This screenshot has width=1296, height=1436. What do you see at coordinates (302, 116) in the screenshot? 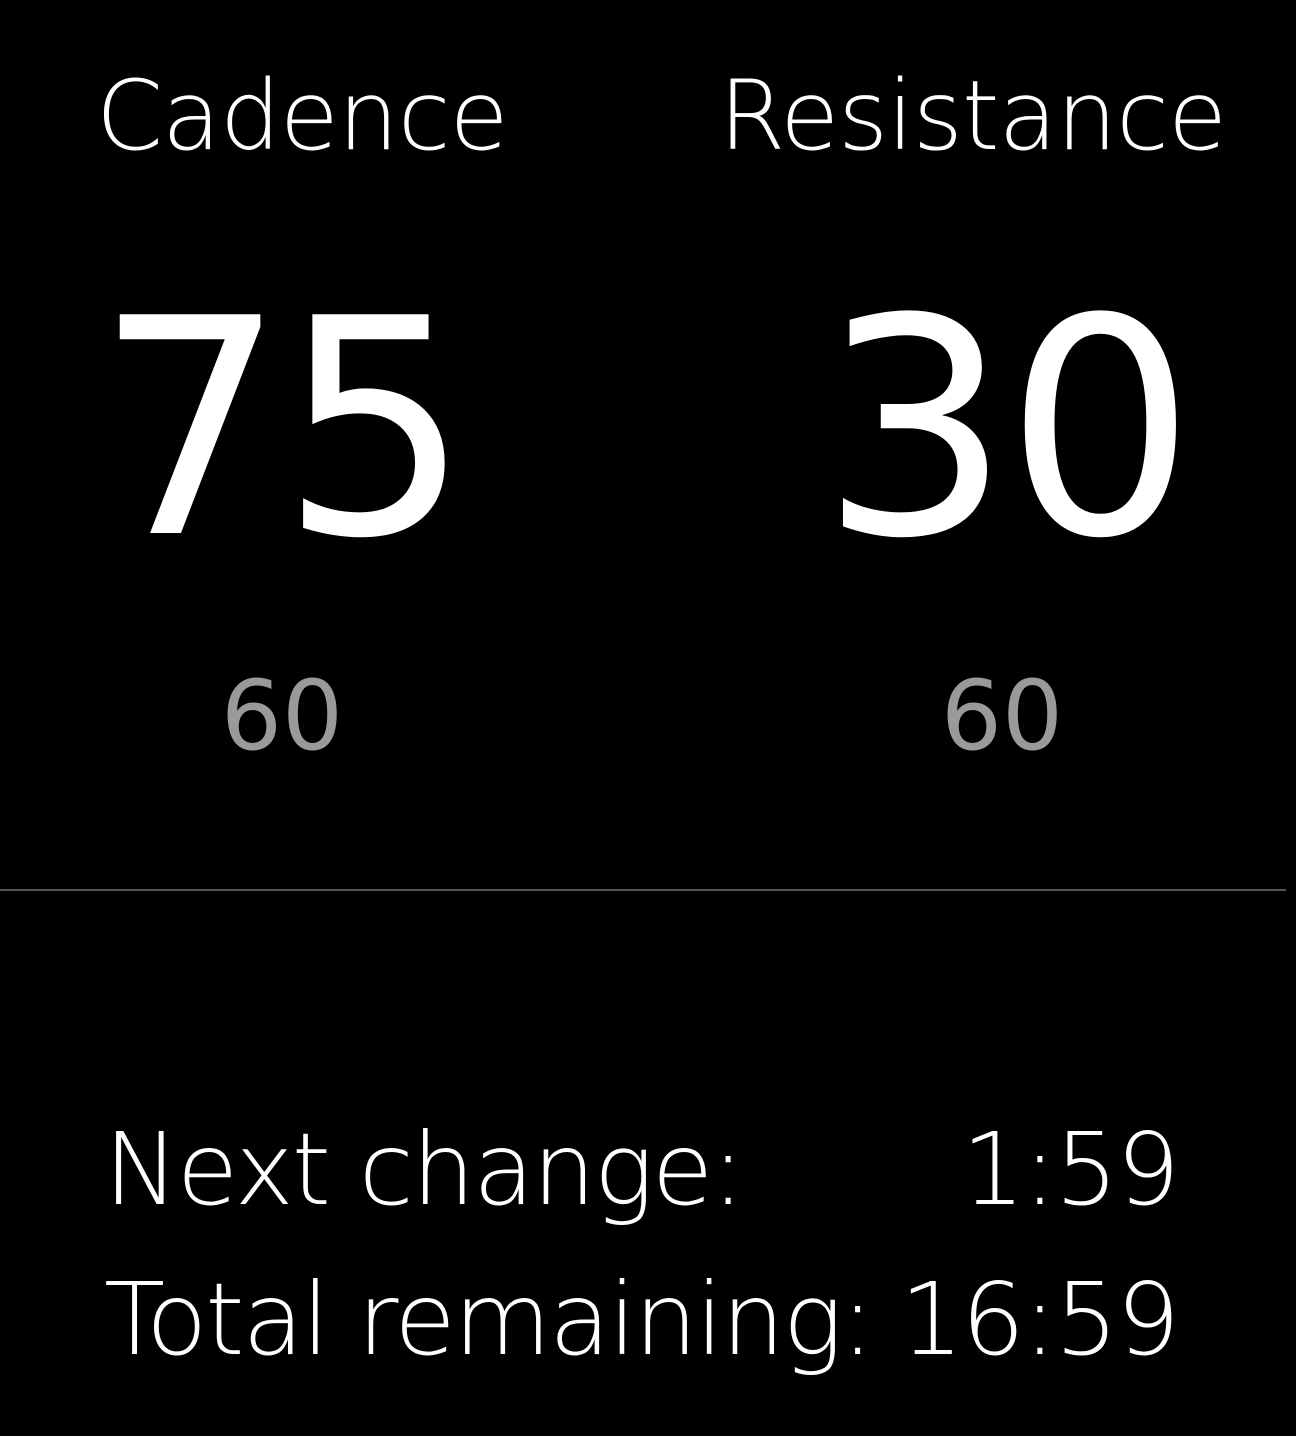
I see `cadence-label: Cadence` at bounding box center [302, 116].